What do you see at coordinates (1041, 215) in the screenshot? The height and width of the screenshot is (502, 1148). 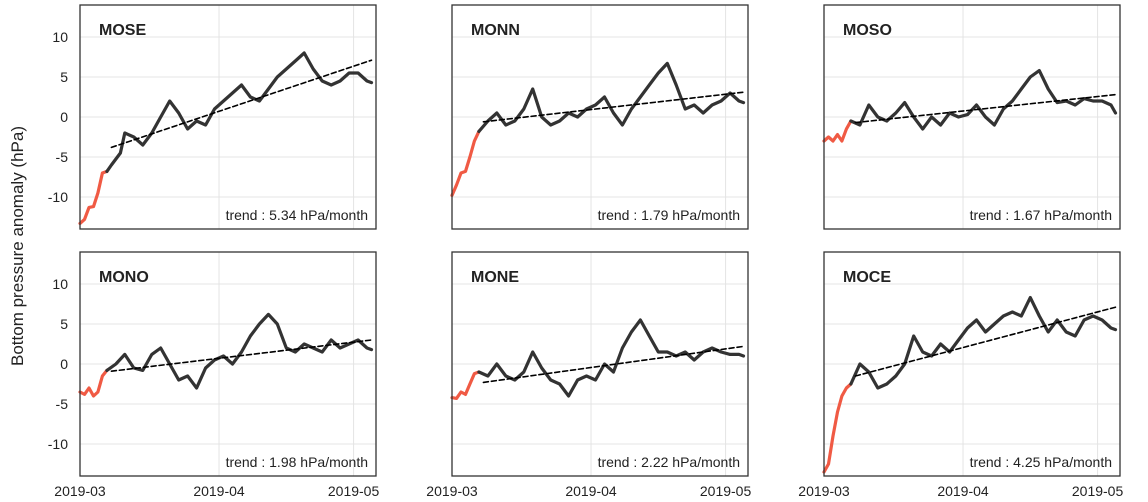 I see `trend-annotation: trend : 1.67 hPa/month` at bounding box center [1041, 215].